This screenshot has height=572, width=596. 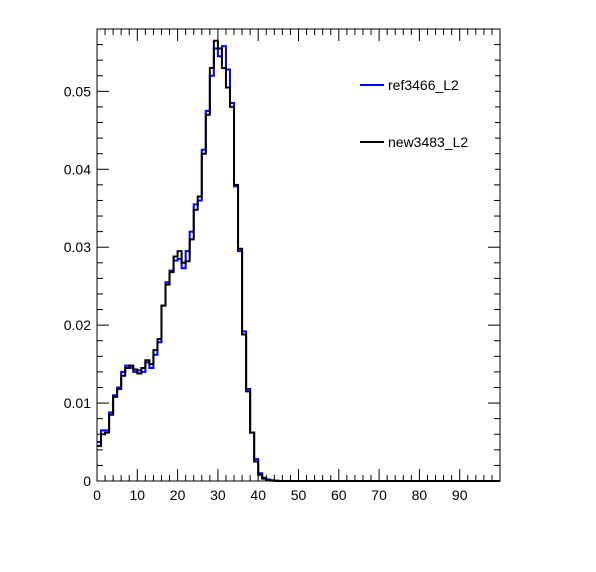 What do you see at coordinates (138, 495) in the screenshot?
I see `x-tick-label: 10` at bounding box center [138, 495].